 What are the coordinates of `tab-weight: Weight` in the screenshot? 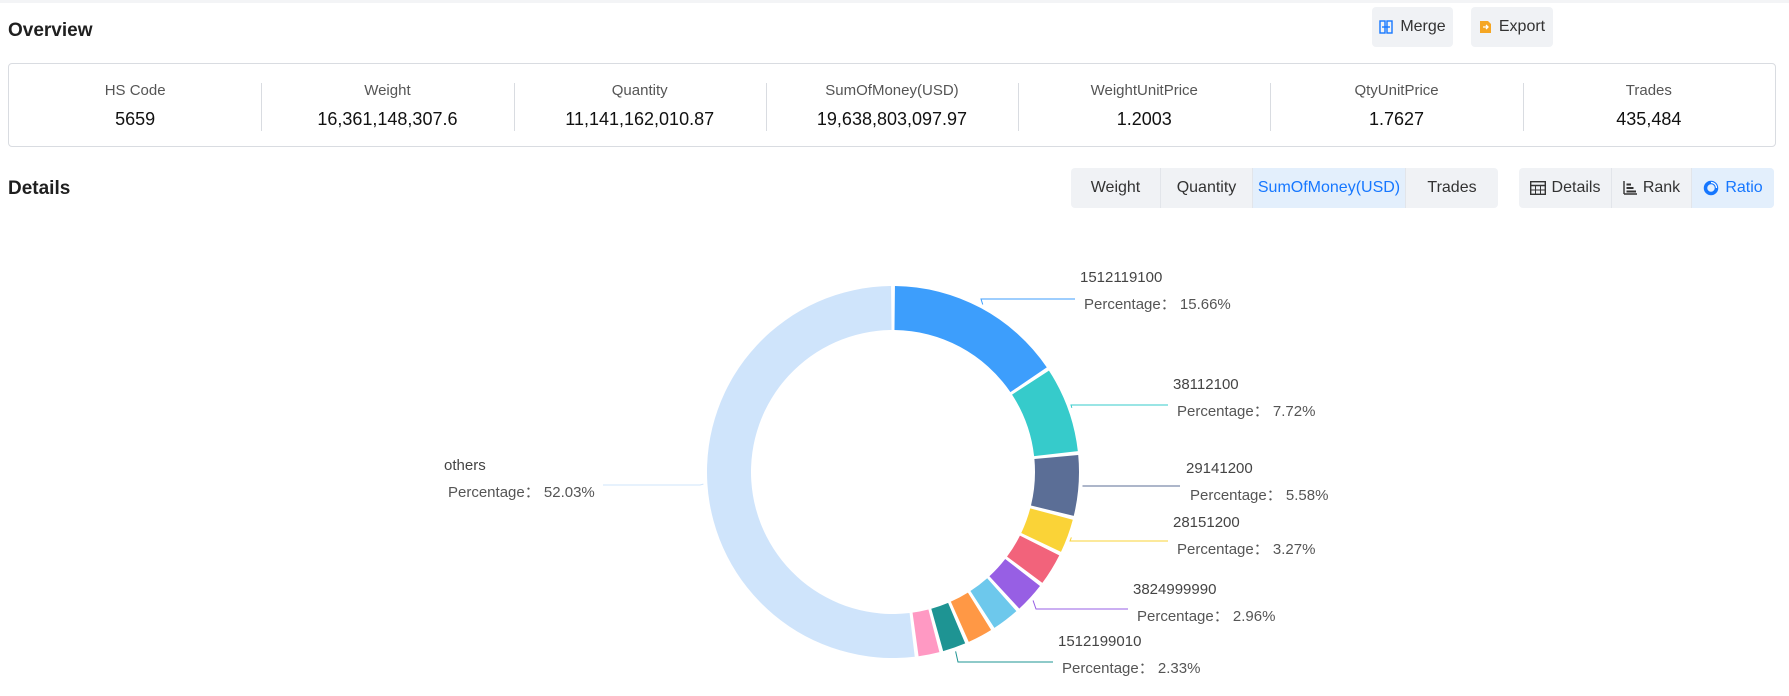 It's located at (1115, 187).